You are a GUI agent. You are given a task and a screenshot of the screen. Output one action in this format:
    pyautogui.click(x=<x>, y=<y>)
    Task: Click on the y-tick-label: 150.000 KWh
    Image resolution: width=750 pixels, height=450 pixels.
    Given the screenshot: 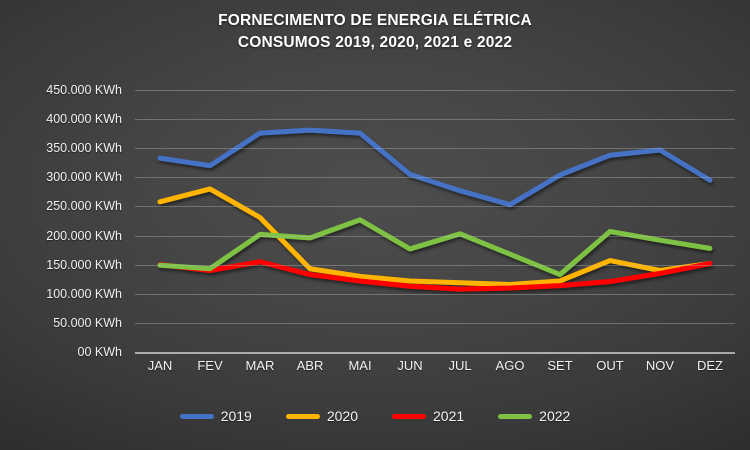 What is the action you would take?
    pyautogui.click(x=84, y=264)
    